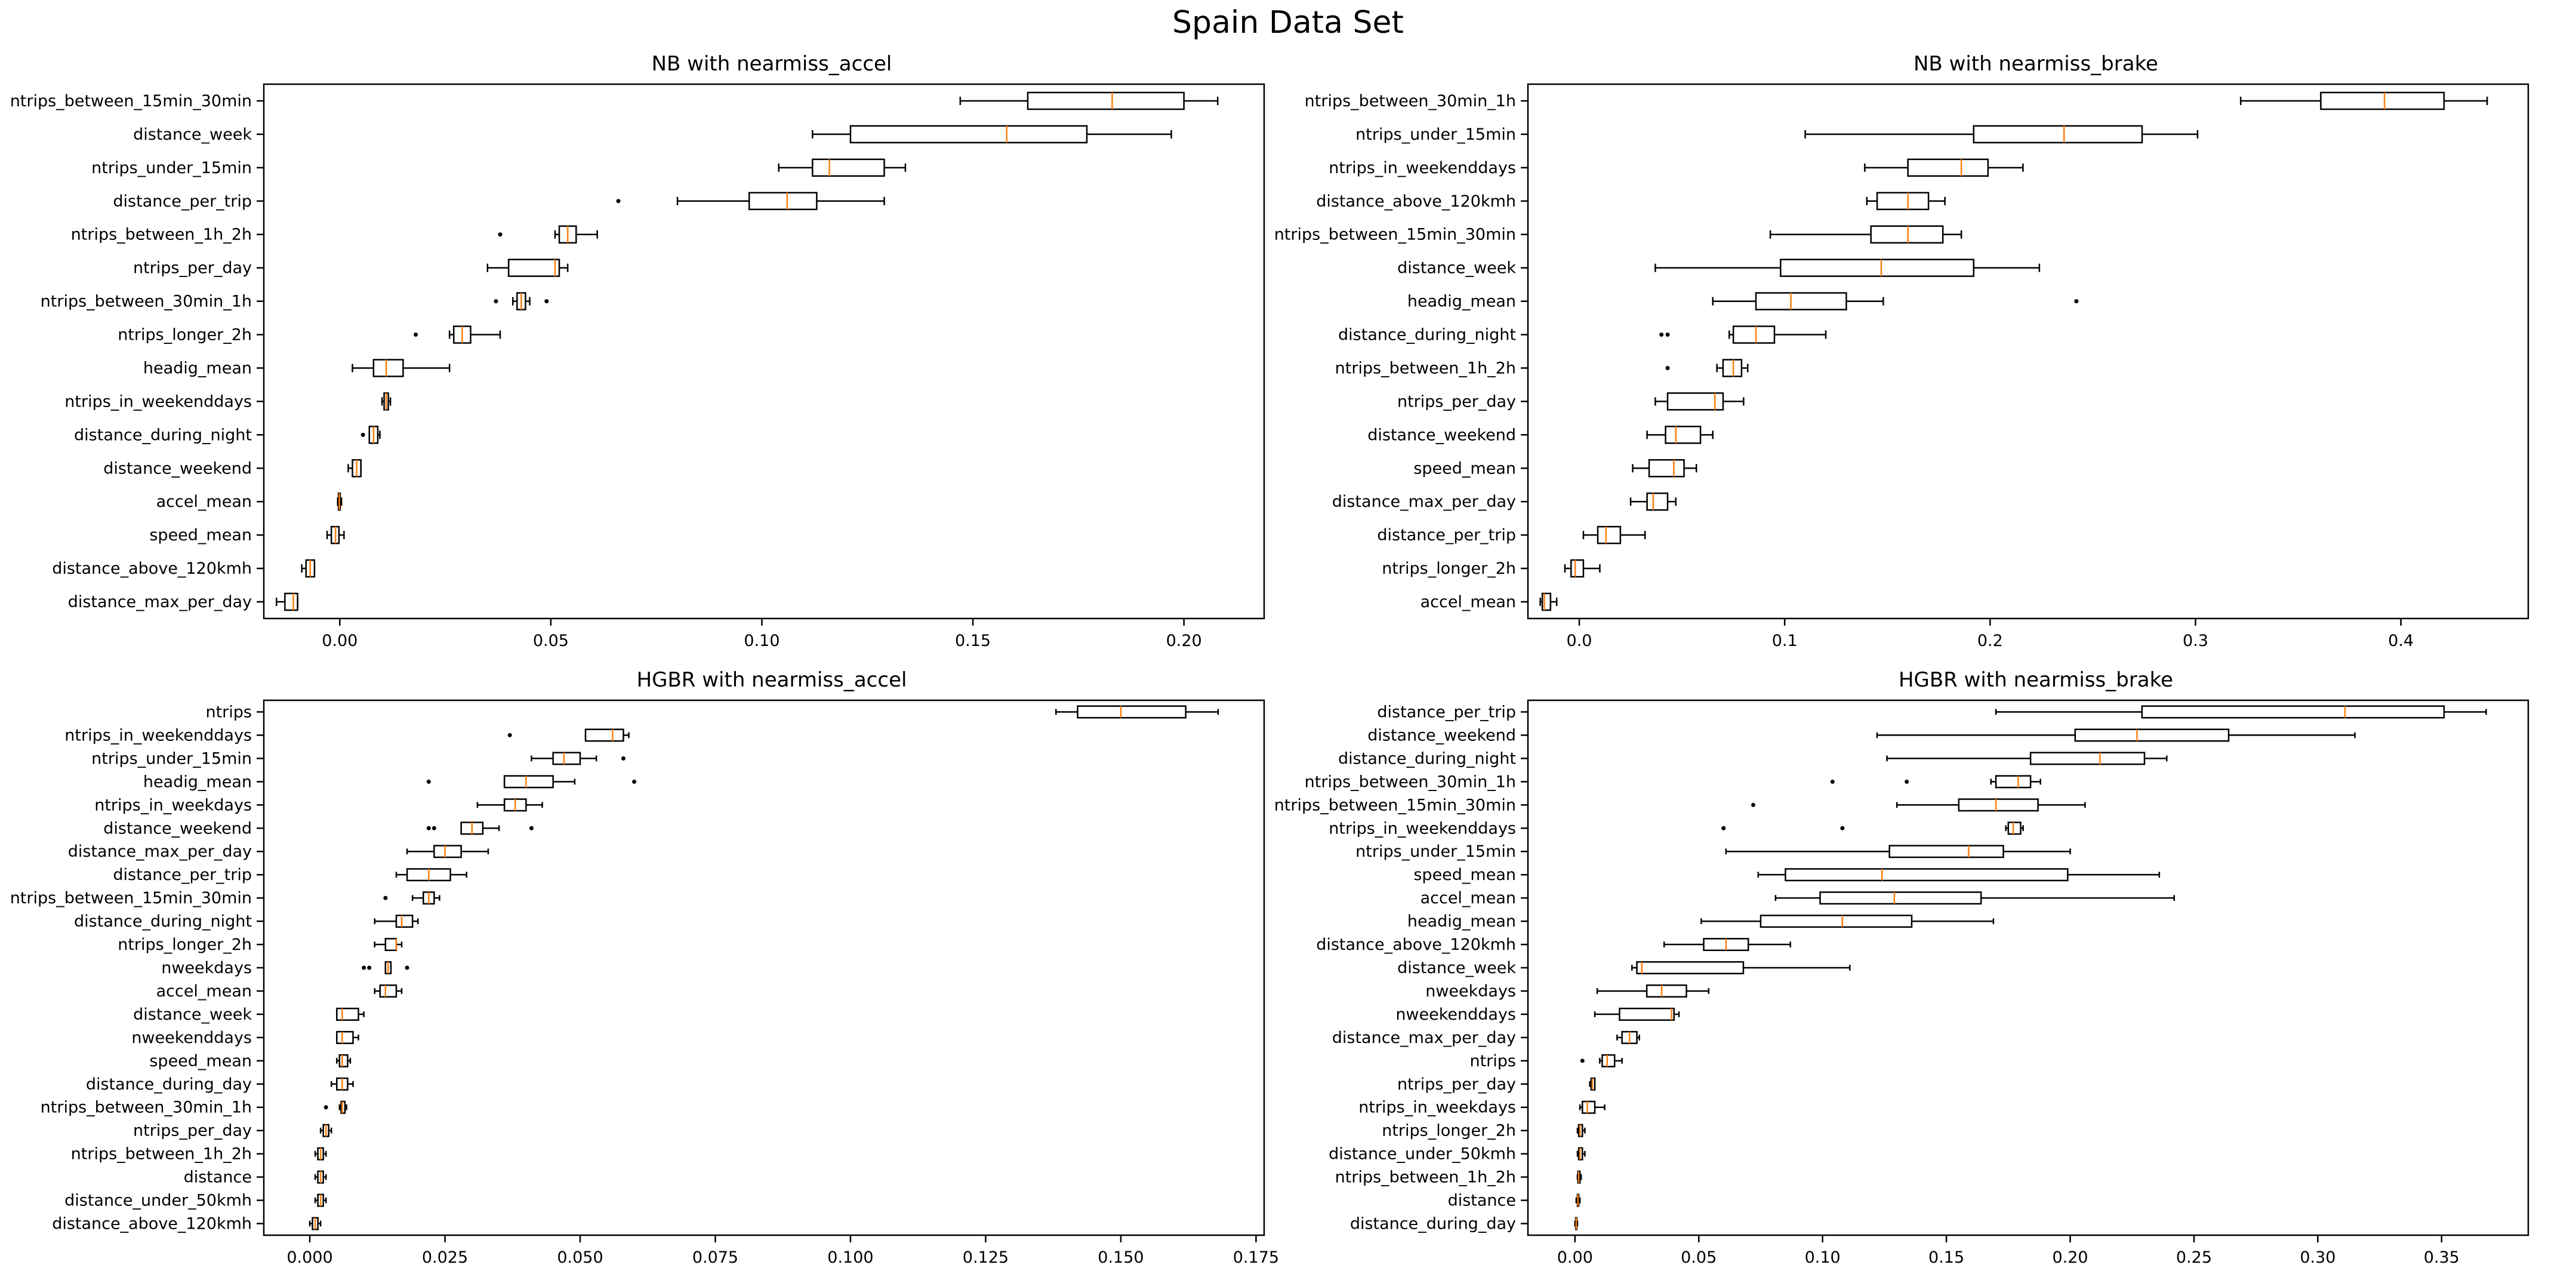 The image size is (2576, 1277). What do you see at coordinates (385, 968) in the screenshot?
I see `box-nweekdays` at bounding box center [385, 968].